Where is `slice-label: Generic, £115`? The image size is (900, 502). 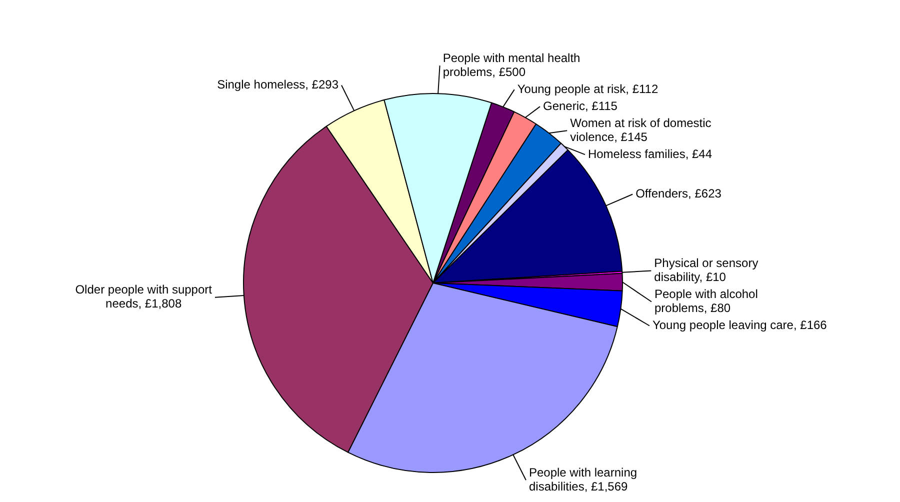
slice-label: Generic, £115 is located at coordinates (580, 105).